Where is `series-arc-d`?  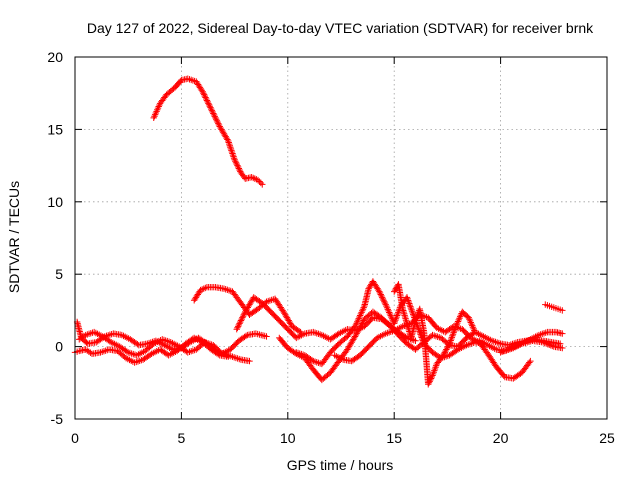 series-arc-d is located at coordinates (247, 310).